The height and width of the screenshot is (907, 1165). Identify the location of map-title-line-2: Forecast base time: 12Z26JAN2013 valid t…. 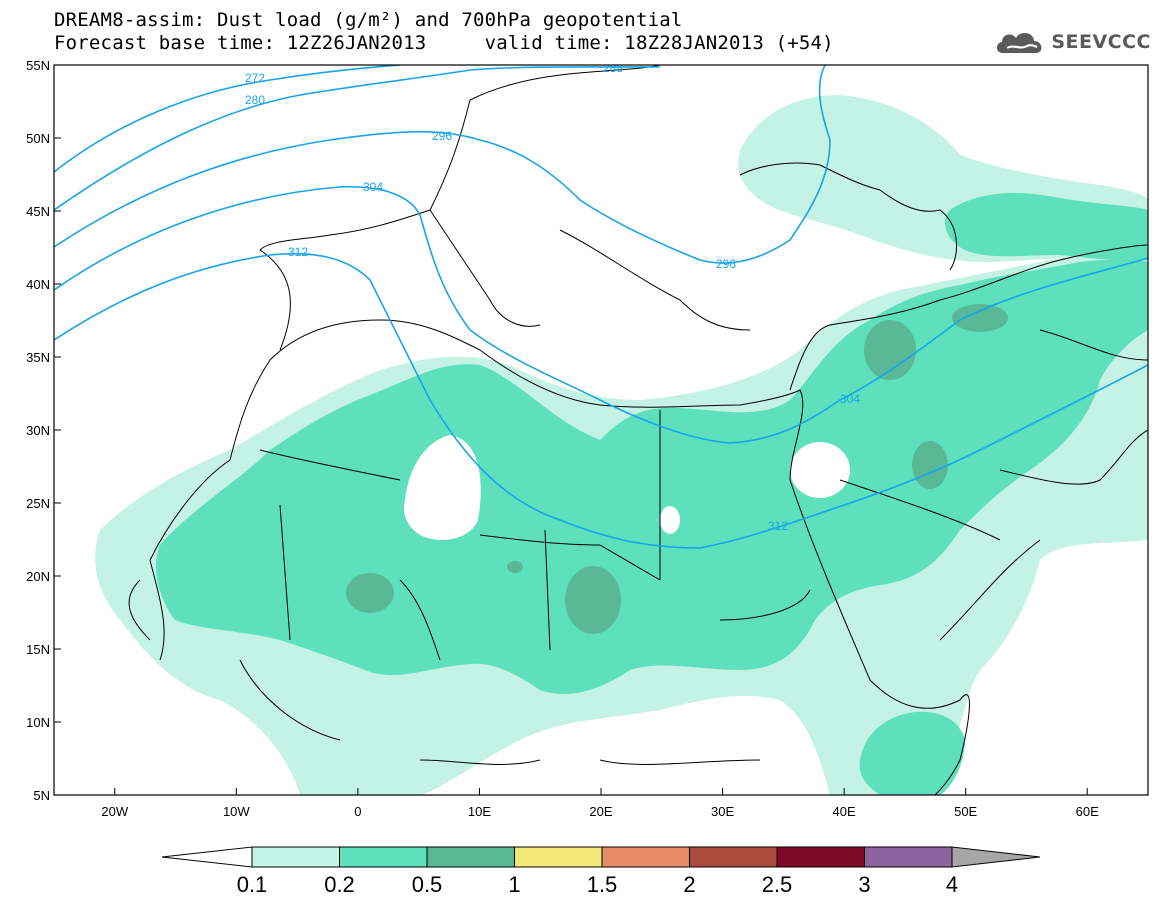
(444, 43).